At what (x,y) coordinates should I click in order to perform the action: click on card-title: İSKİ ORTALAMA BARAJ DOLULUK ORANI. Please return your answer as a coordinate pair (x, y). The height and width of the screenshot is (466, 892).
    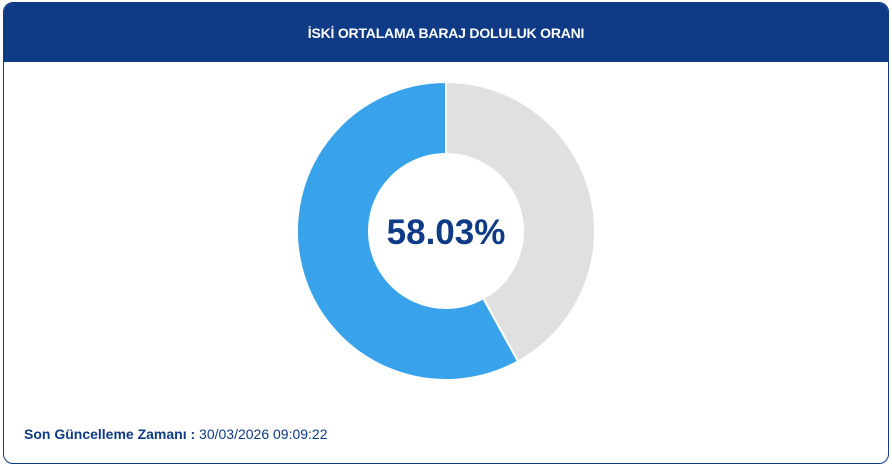
    Looking at the image, I should click on (446, 32).